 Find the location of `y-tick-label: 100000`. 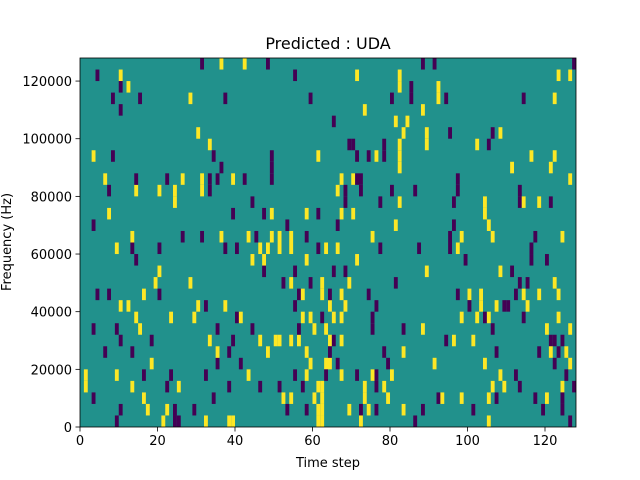

y-tick-label: 100000 is located at coordinates (47, 140).